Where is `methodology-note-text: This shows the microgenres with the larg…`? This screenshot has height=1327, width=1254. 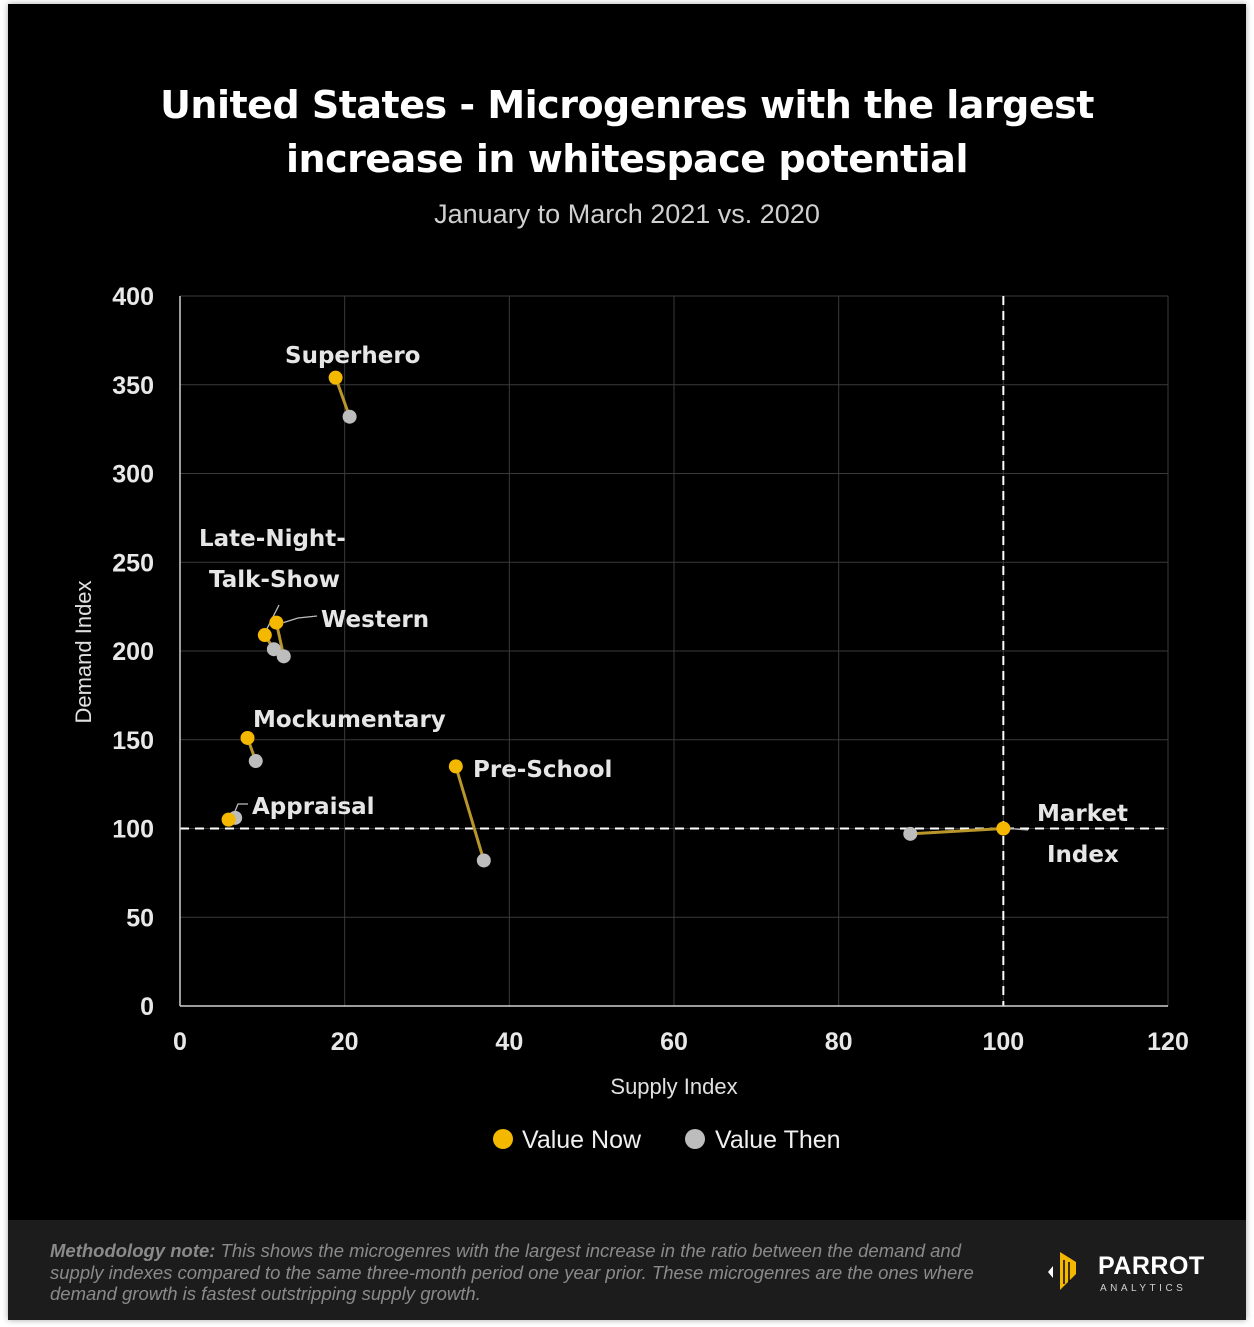 methodology-note-text: This shows the microgenres with the larg… is located at coordinates (512, 1272).